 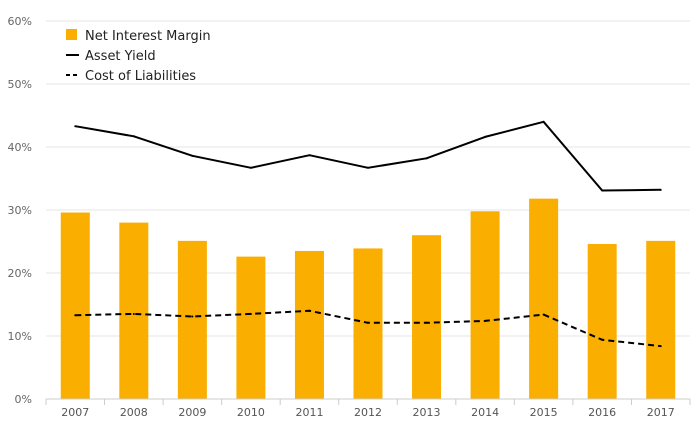 What do you see at coordinates (148, 36) in the screenshot?
I see `legend-label: Net Interest Margin` at bounding box center [148, 36].